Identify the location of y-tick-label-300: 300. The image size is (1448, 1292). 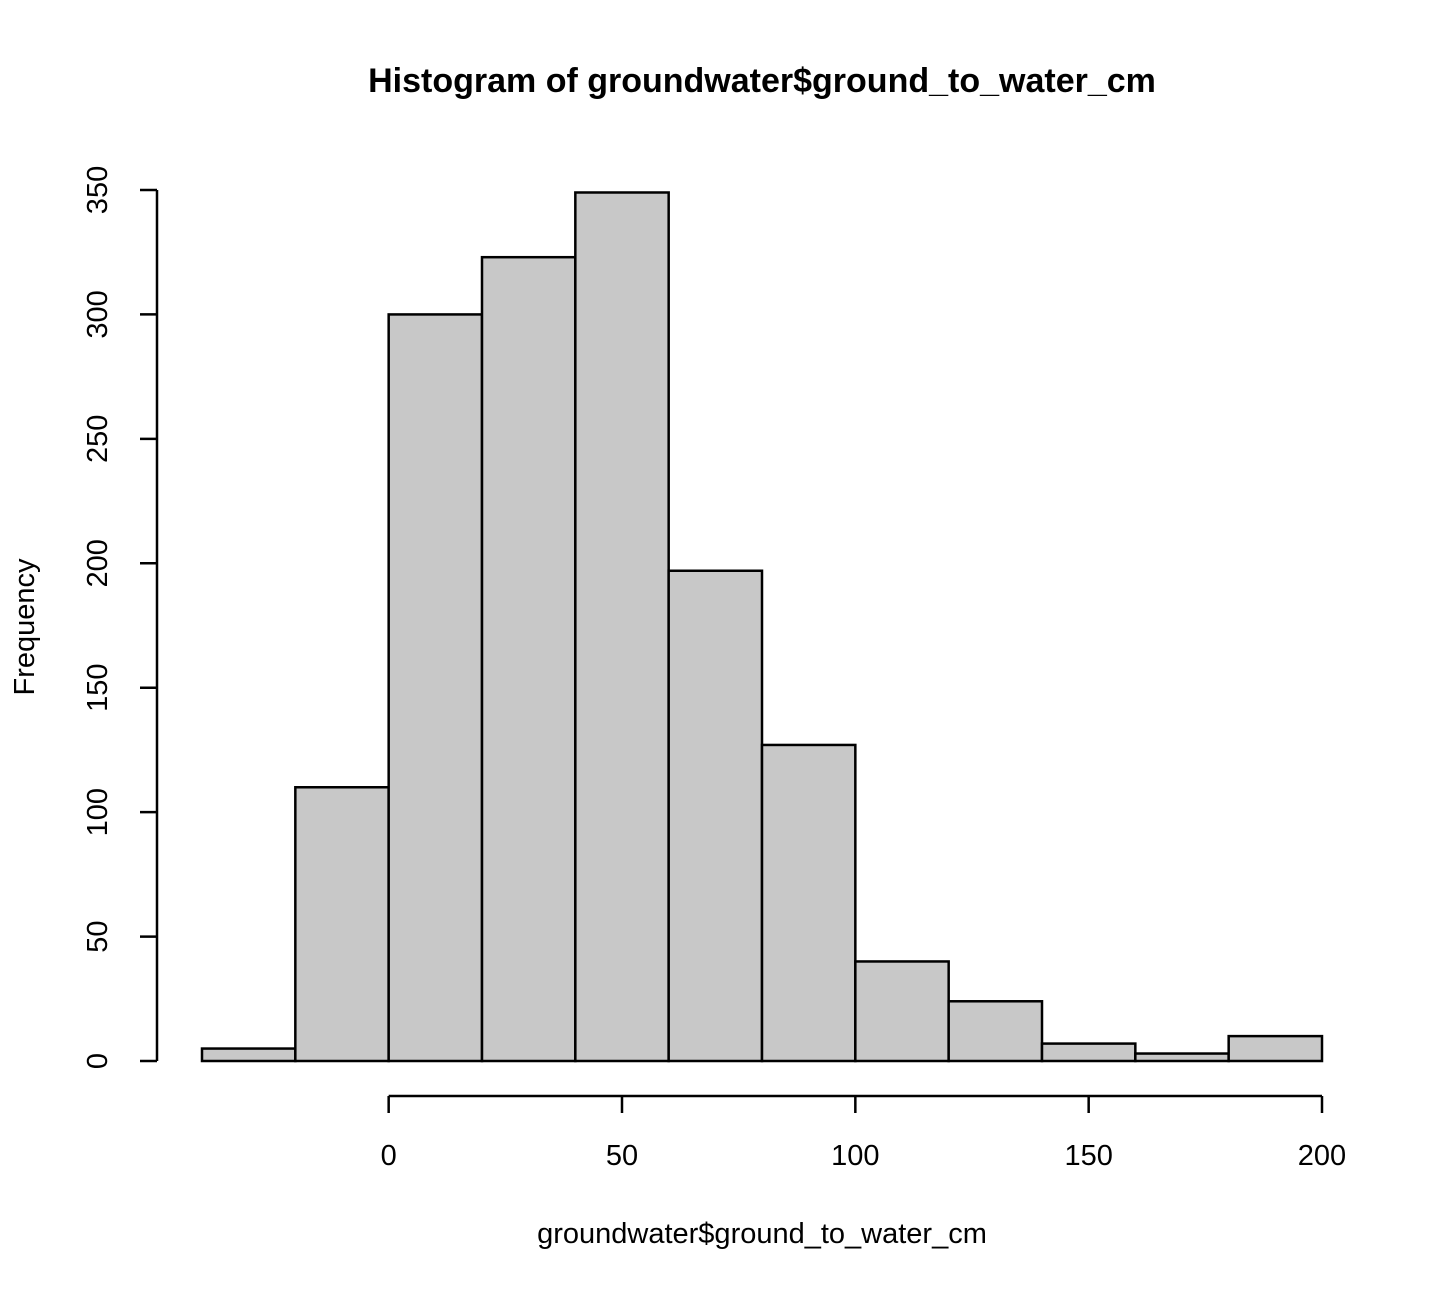
(98, 314).